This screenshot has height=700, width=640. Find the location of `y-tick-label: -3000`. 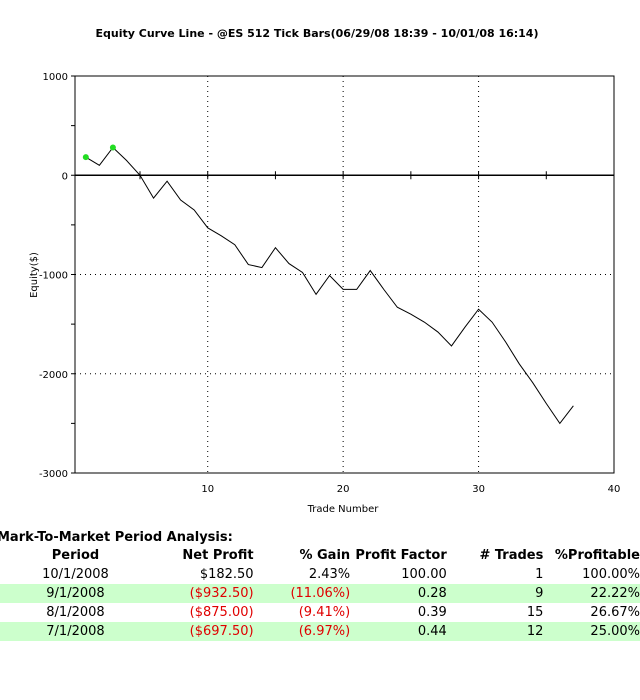

y-tick-label: -3000 is located at coordinates (53, 474).